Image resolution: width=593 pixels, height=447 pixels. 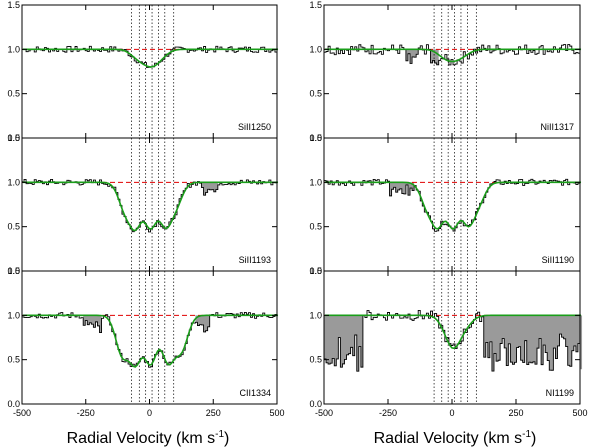 I want to click on panel-label: NiII1317, so click(x=557, y=127).